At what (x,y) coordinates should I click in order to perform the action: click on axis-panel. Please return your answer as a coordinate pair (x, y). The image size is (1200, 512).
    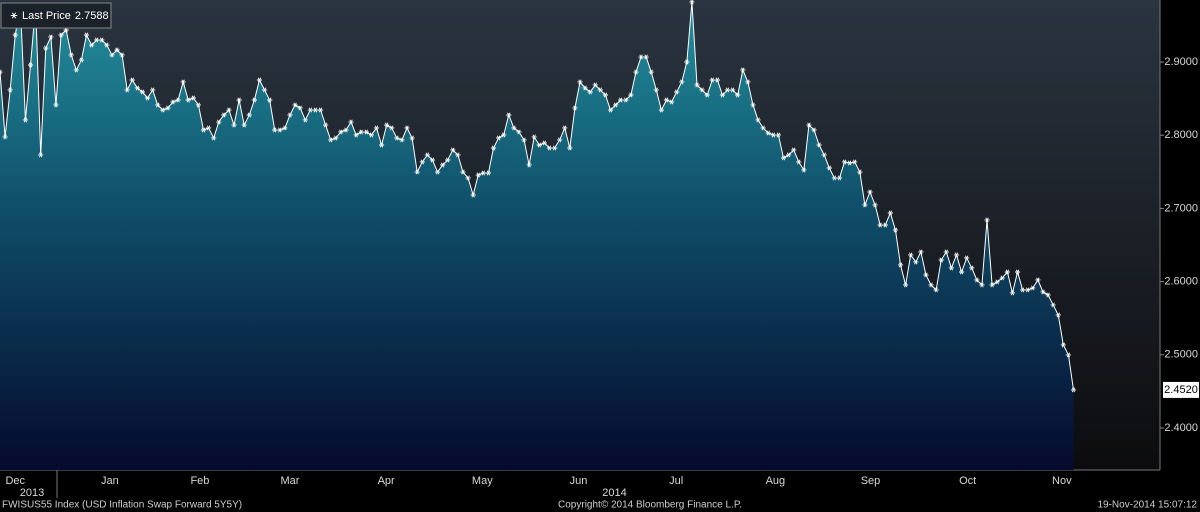
    Looking at the image, I should click on (1180, 235).